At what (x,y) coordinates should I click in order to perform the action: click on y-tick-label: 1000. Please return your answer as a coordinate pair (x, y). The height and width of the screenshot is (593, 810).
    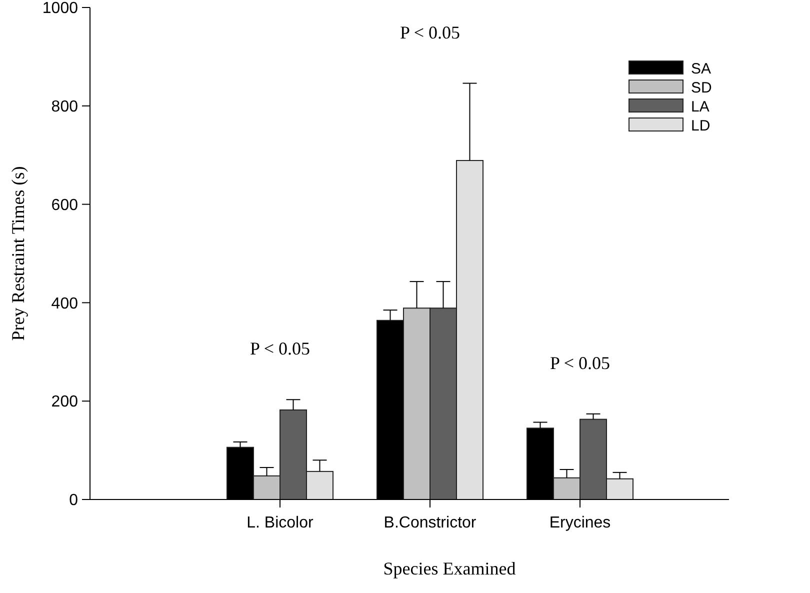
    Looking at the image, I should click on (60, 9).